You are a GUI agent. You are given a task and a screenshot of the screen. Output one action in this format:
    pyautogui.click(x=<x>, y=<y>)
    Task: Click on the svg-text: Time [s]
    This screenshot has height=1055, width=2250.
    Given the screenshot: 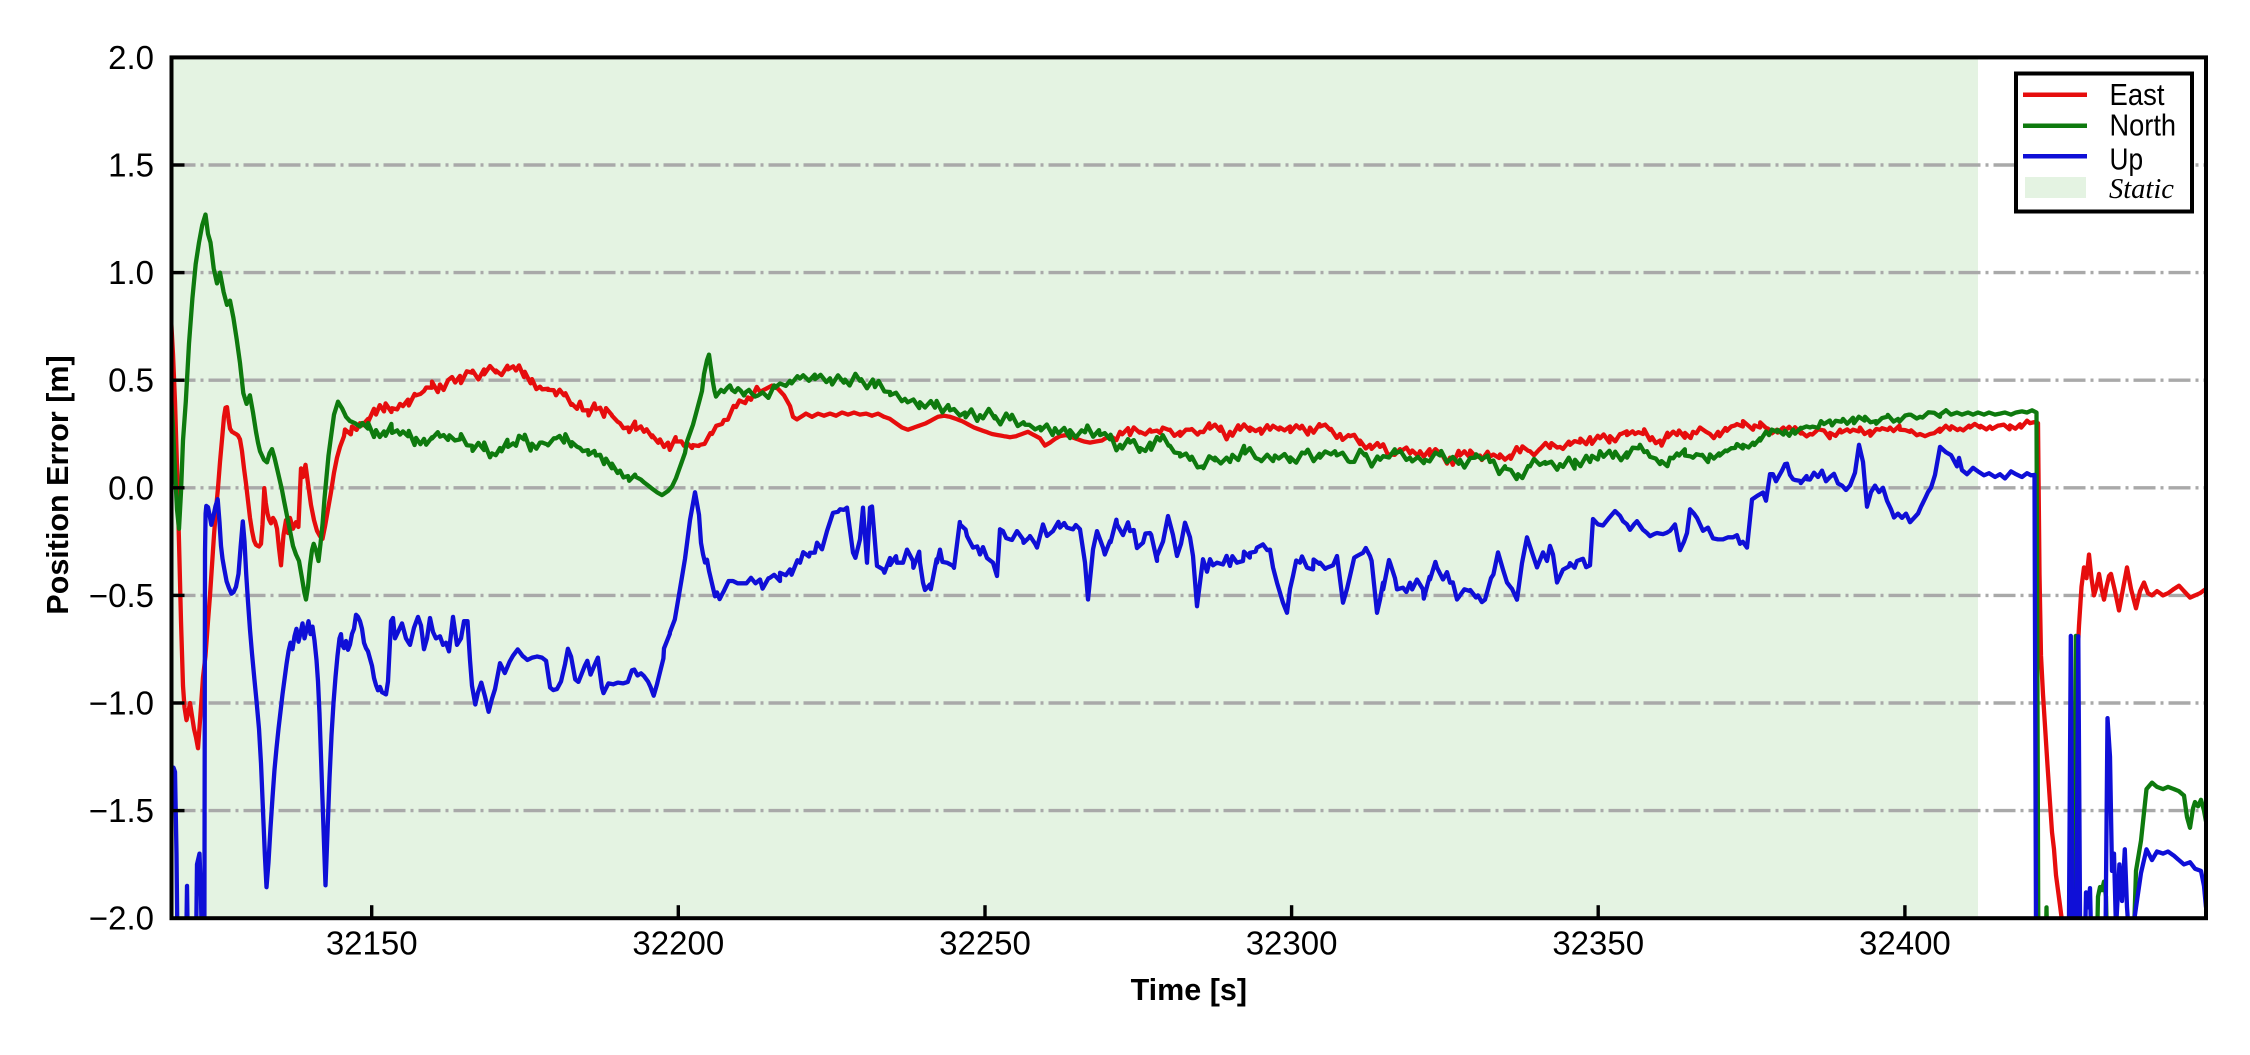 What is the action you would take?
    pyautogui.click(x=1189, y=990)
    